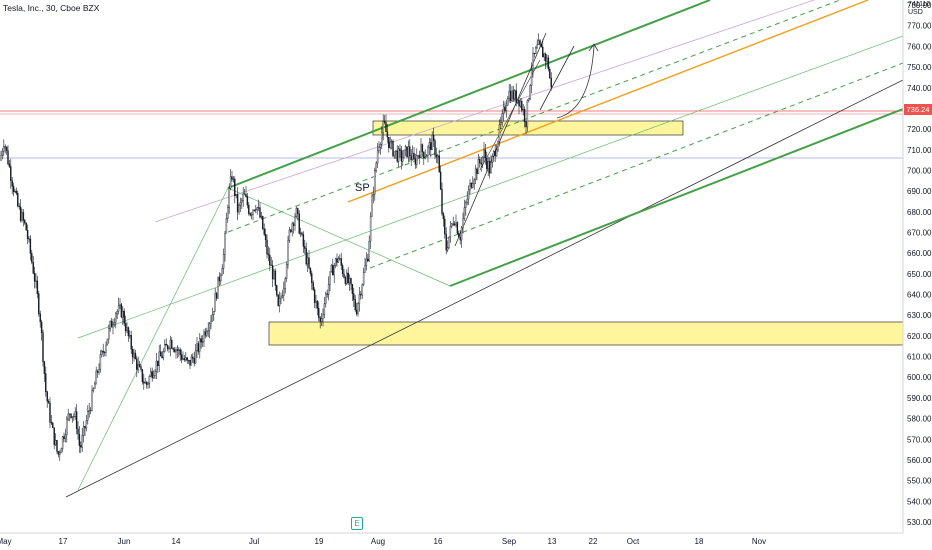  What do you see at coordinates (357, 523) in the screenshot?
I see `earnings-icon: E` at bounding box center [357, 523].